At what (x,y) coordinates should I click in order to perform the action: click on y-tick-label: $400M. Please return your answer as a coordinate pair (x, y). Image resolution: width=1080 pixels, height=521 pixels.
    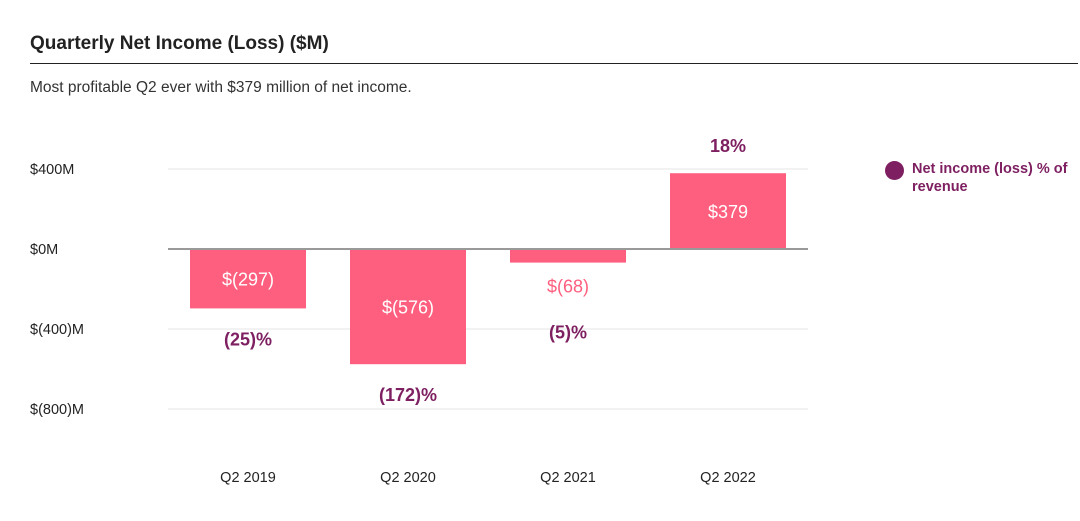
    Looking at the image, I should click on (52, 170).